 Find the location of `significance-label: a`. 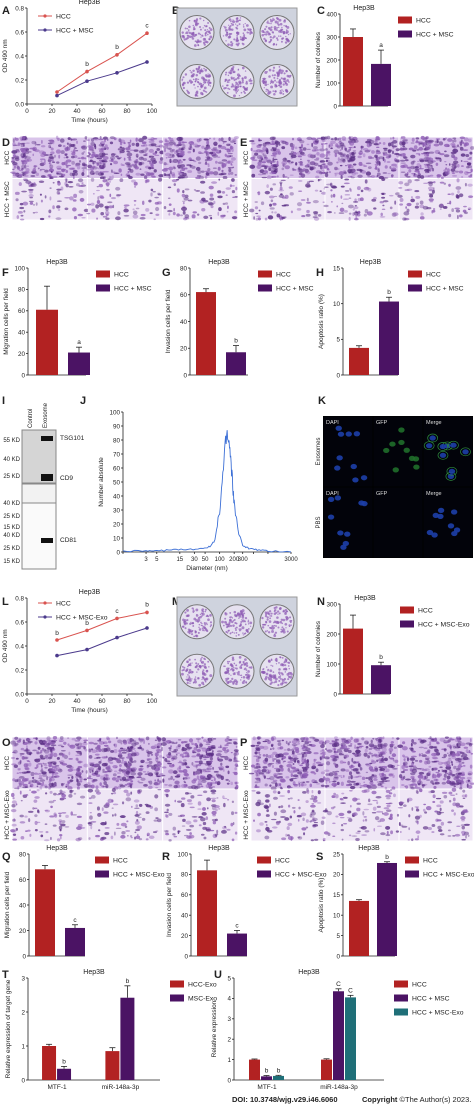

significance-label: a is located at coordinates (381, 45).